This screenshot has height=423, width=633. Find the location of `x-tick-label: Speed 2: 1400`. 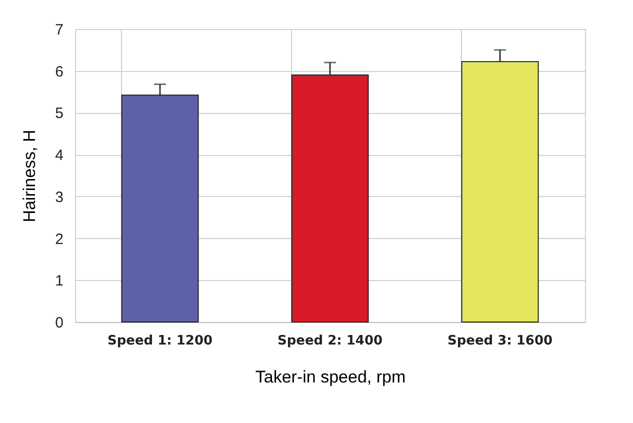

x-tick-label: Speed 2: 1400 is located at coordinates (330, 341).